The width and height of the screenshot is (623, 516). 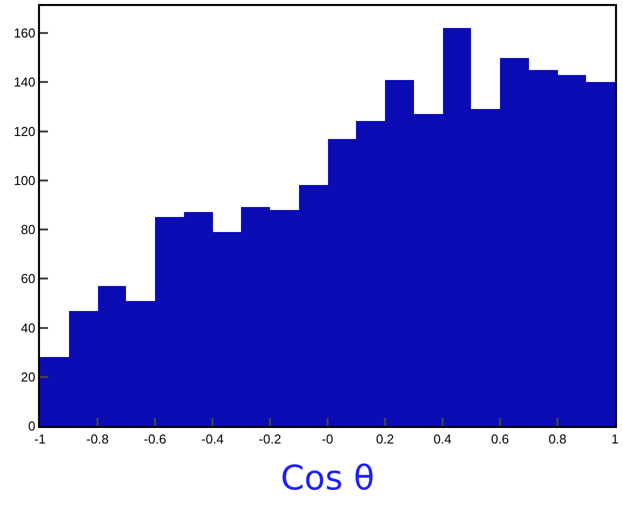 I want to click on y-tick-label: 140, so click(x=25, y=82).